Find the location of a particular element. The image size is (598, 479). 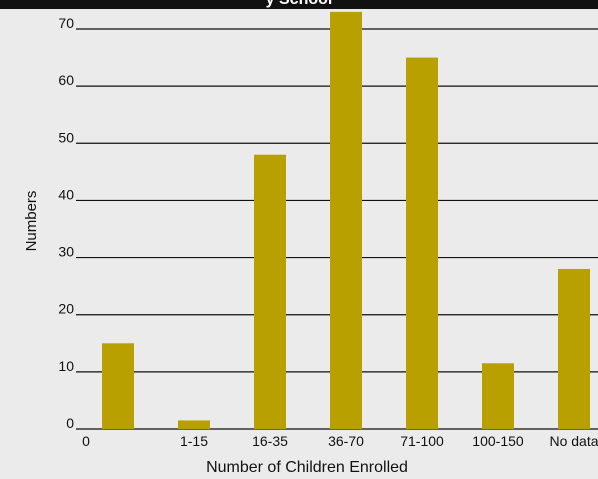

title-bar: y School is located at coordinates (299, 4).